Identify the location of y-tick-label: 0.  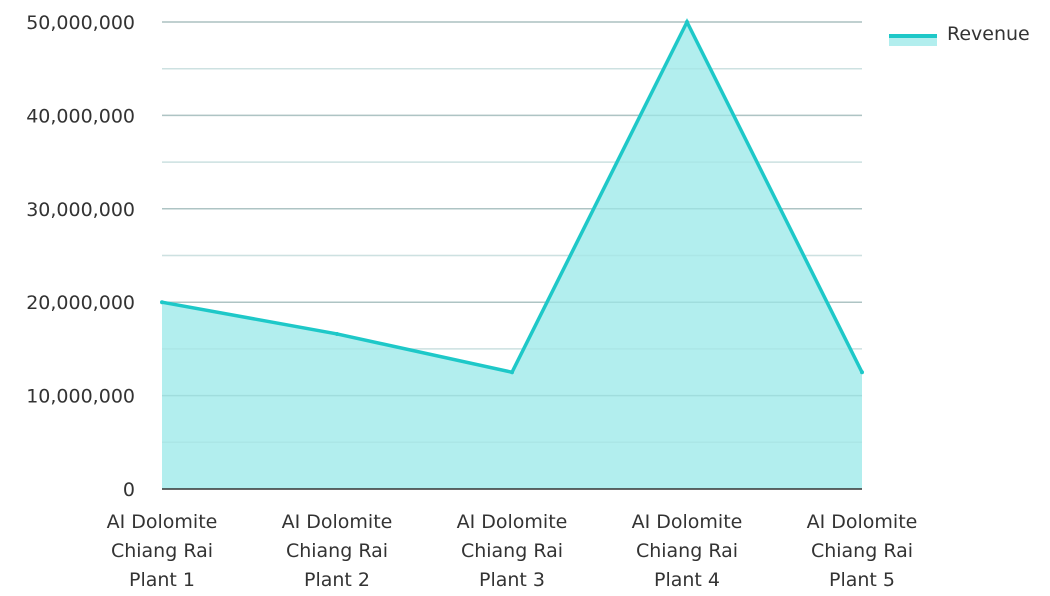
(129, 490).